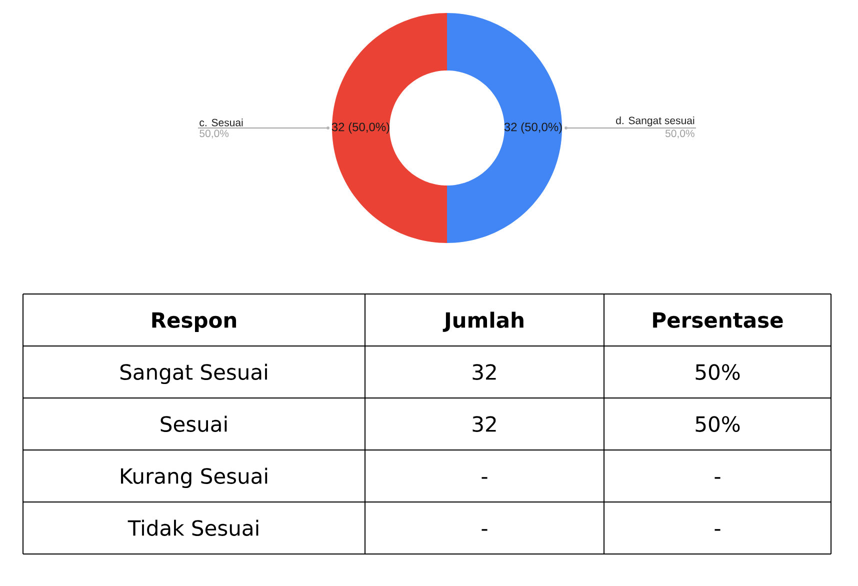  What do you see at coordinates (655, 121) in the screenshot?
I see `slice-label: d. Sangat sesuai` at bounding box center [655, 121].